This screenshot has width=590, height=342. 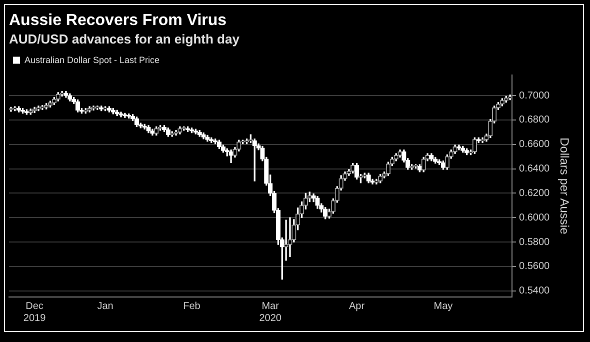 I want to click on y-tick-label: 0.7000, so click(x=534, y=96).